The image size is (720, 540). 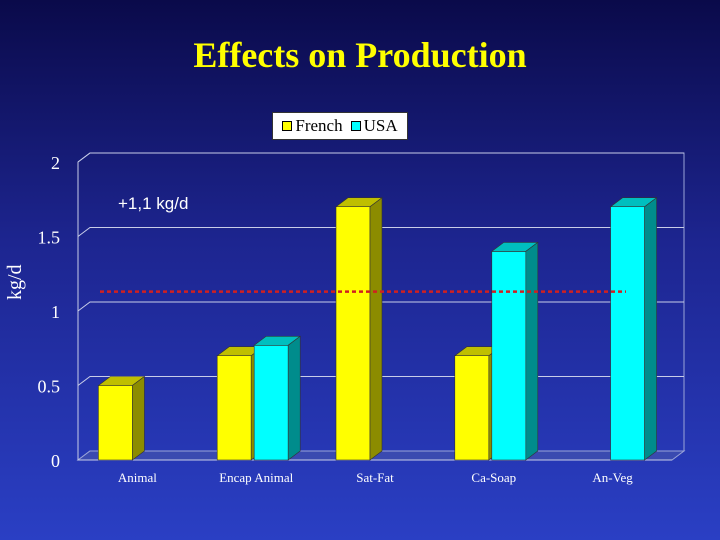 I want to click on x-tick-label: Ca-Soap, so click(x=493, y=477).